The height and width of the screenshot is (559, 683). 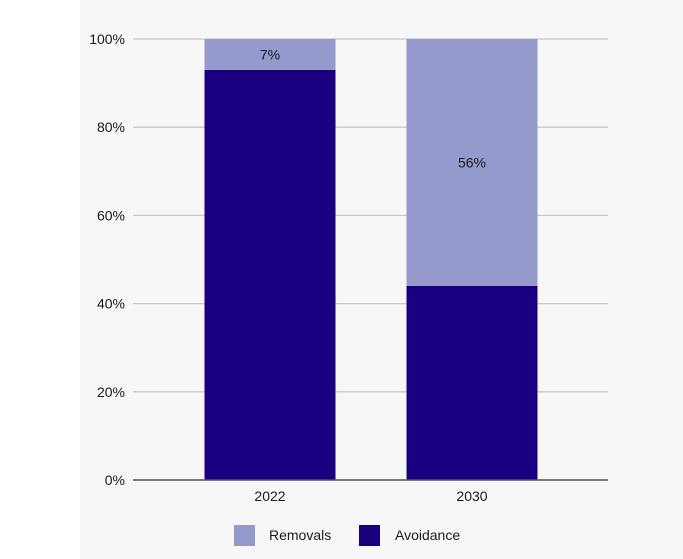 What do you see at coordinates (111, 304) in the screenshot?
I see `y-tick-label-40: 40%` at bounding box center [111, 304].